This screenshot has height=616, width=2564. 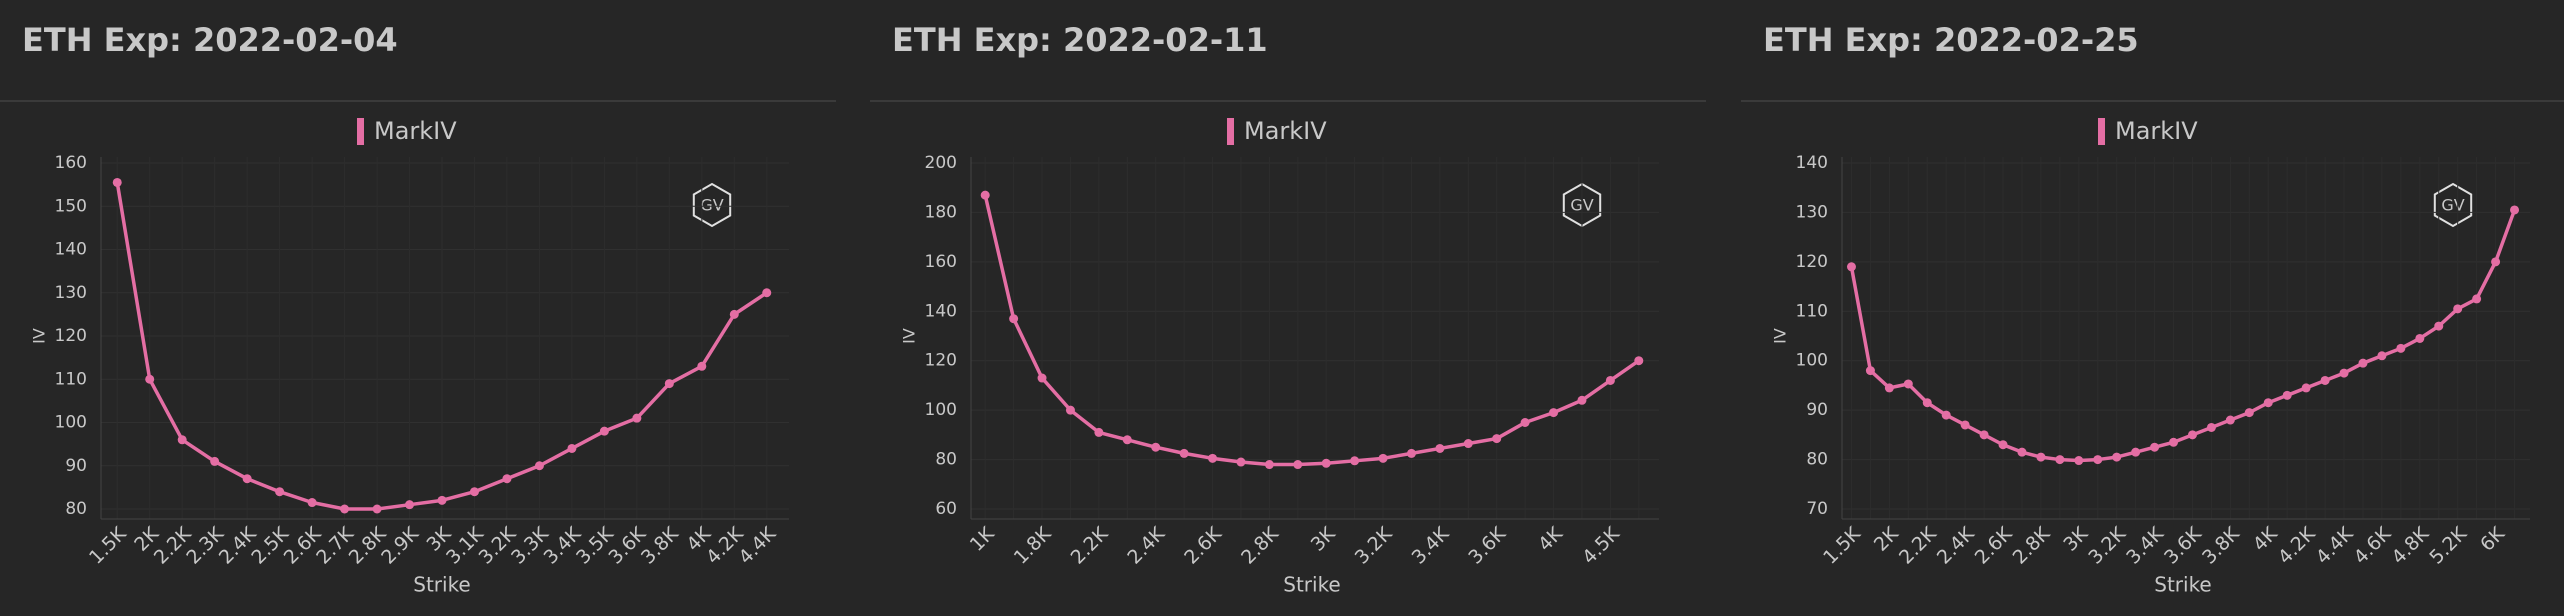 I want to click on y-tick-label: 70, so click(x=1817, y=509).